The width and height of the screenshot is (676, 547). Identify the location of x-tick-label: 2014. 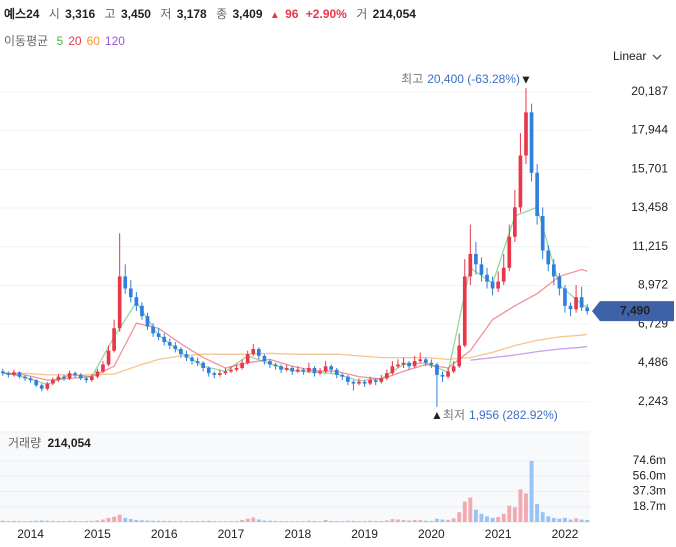
(30, 534).